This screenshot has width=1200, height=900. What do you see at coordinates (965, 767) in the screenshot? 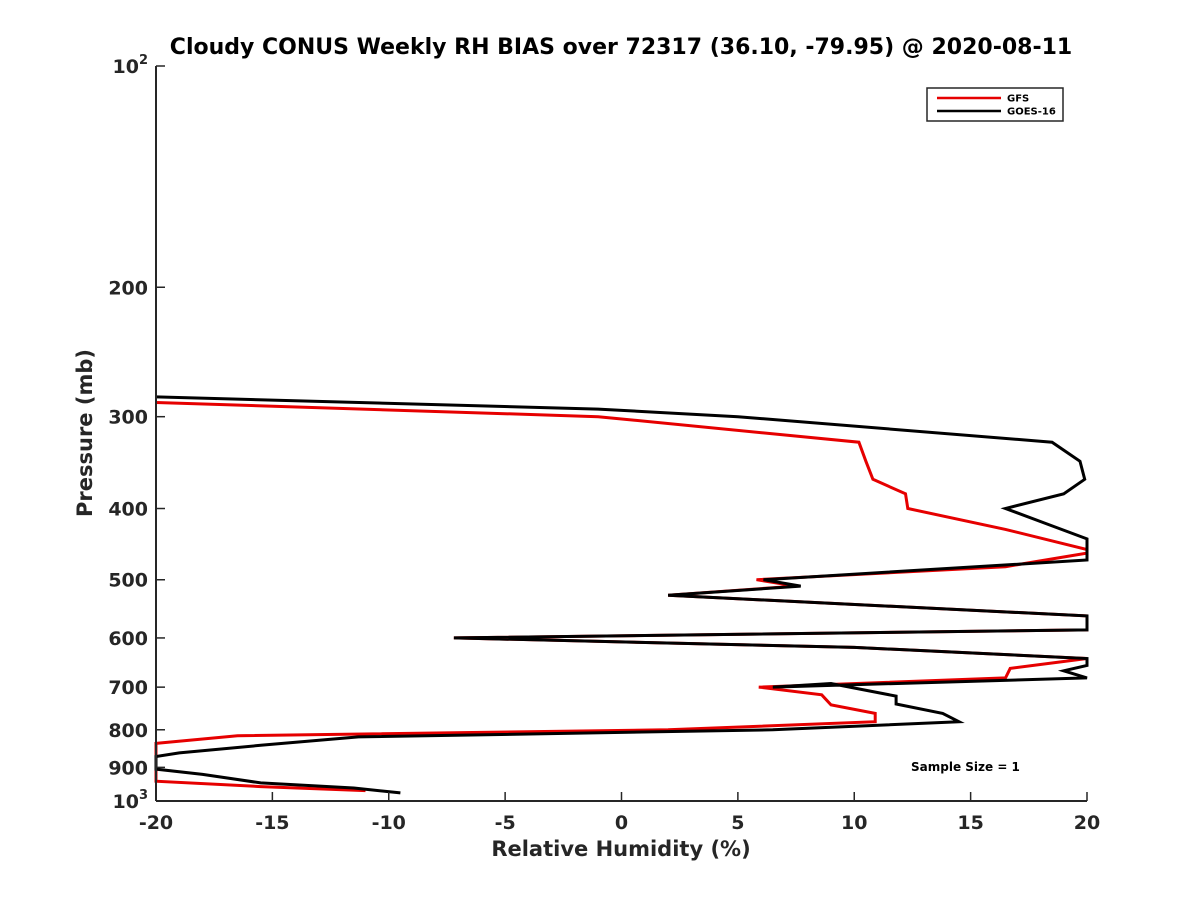
I see `sample-size-annotation: Sample Size = 1` at bounding box center [965, 767].